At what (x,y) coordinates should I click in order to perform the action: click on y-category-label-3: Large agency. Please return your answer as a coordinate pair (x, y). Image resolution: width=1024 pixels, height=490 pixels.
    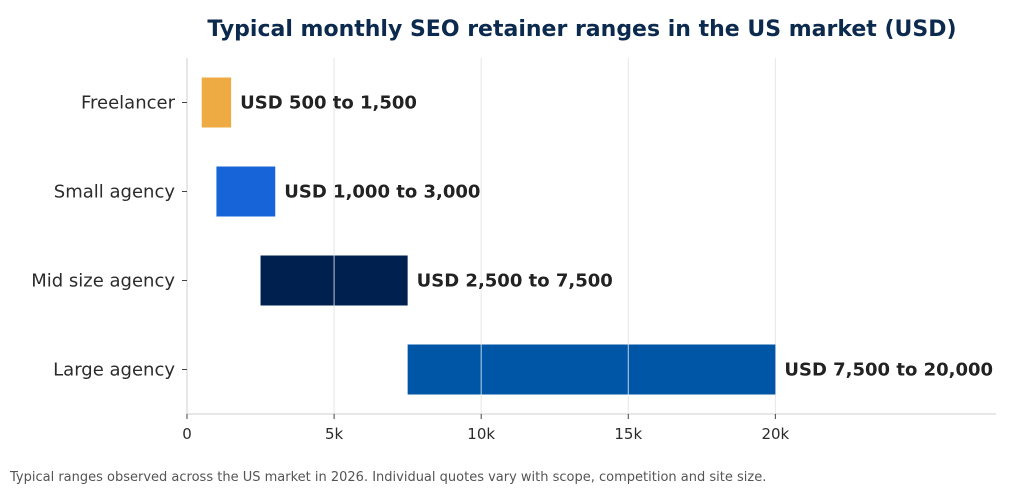
    Looking at the image, I should click on (114, 370).